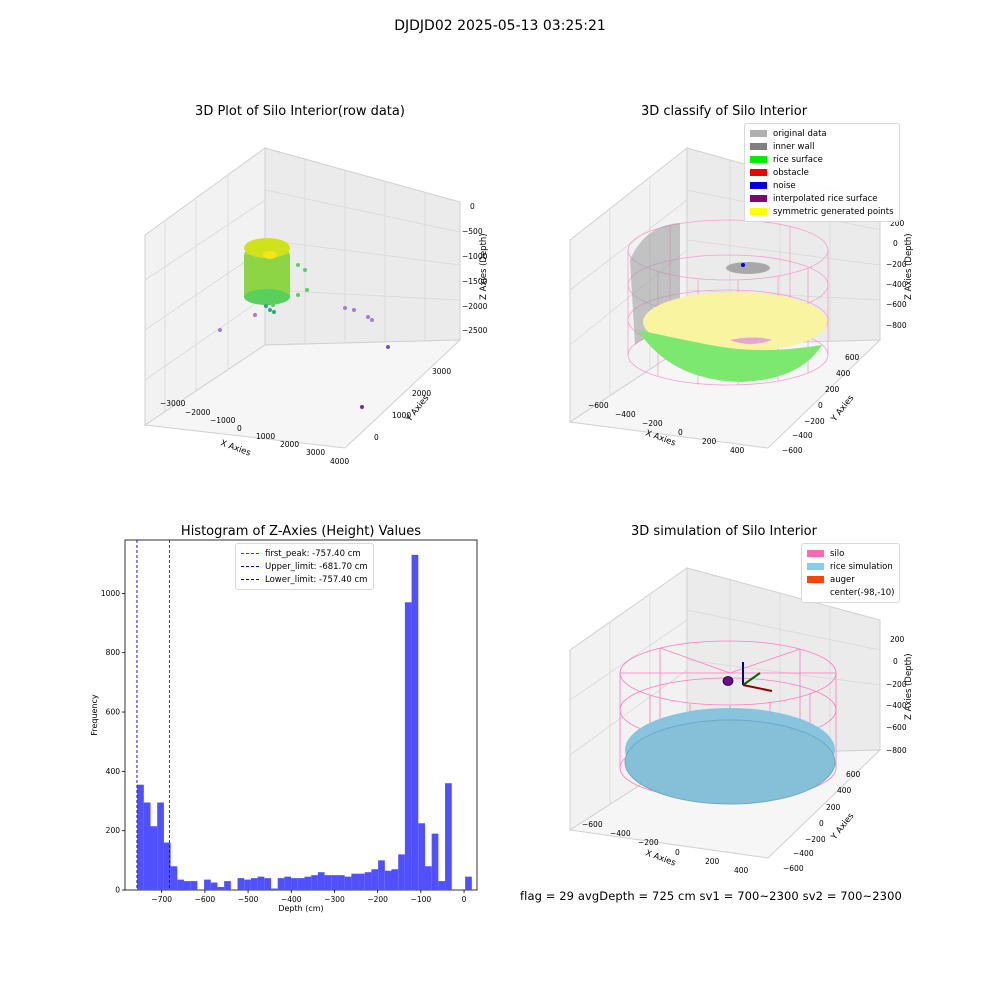 Image resolution: width=1000 pixels, height=1000 pixels. Describe the element at coordinates (117, 890) in the screenshot. I see `y-tick-label: 0` at that location.